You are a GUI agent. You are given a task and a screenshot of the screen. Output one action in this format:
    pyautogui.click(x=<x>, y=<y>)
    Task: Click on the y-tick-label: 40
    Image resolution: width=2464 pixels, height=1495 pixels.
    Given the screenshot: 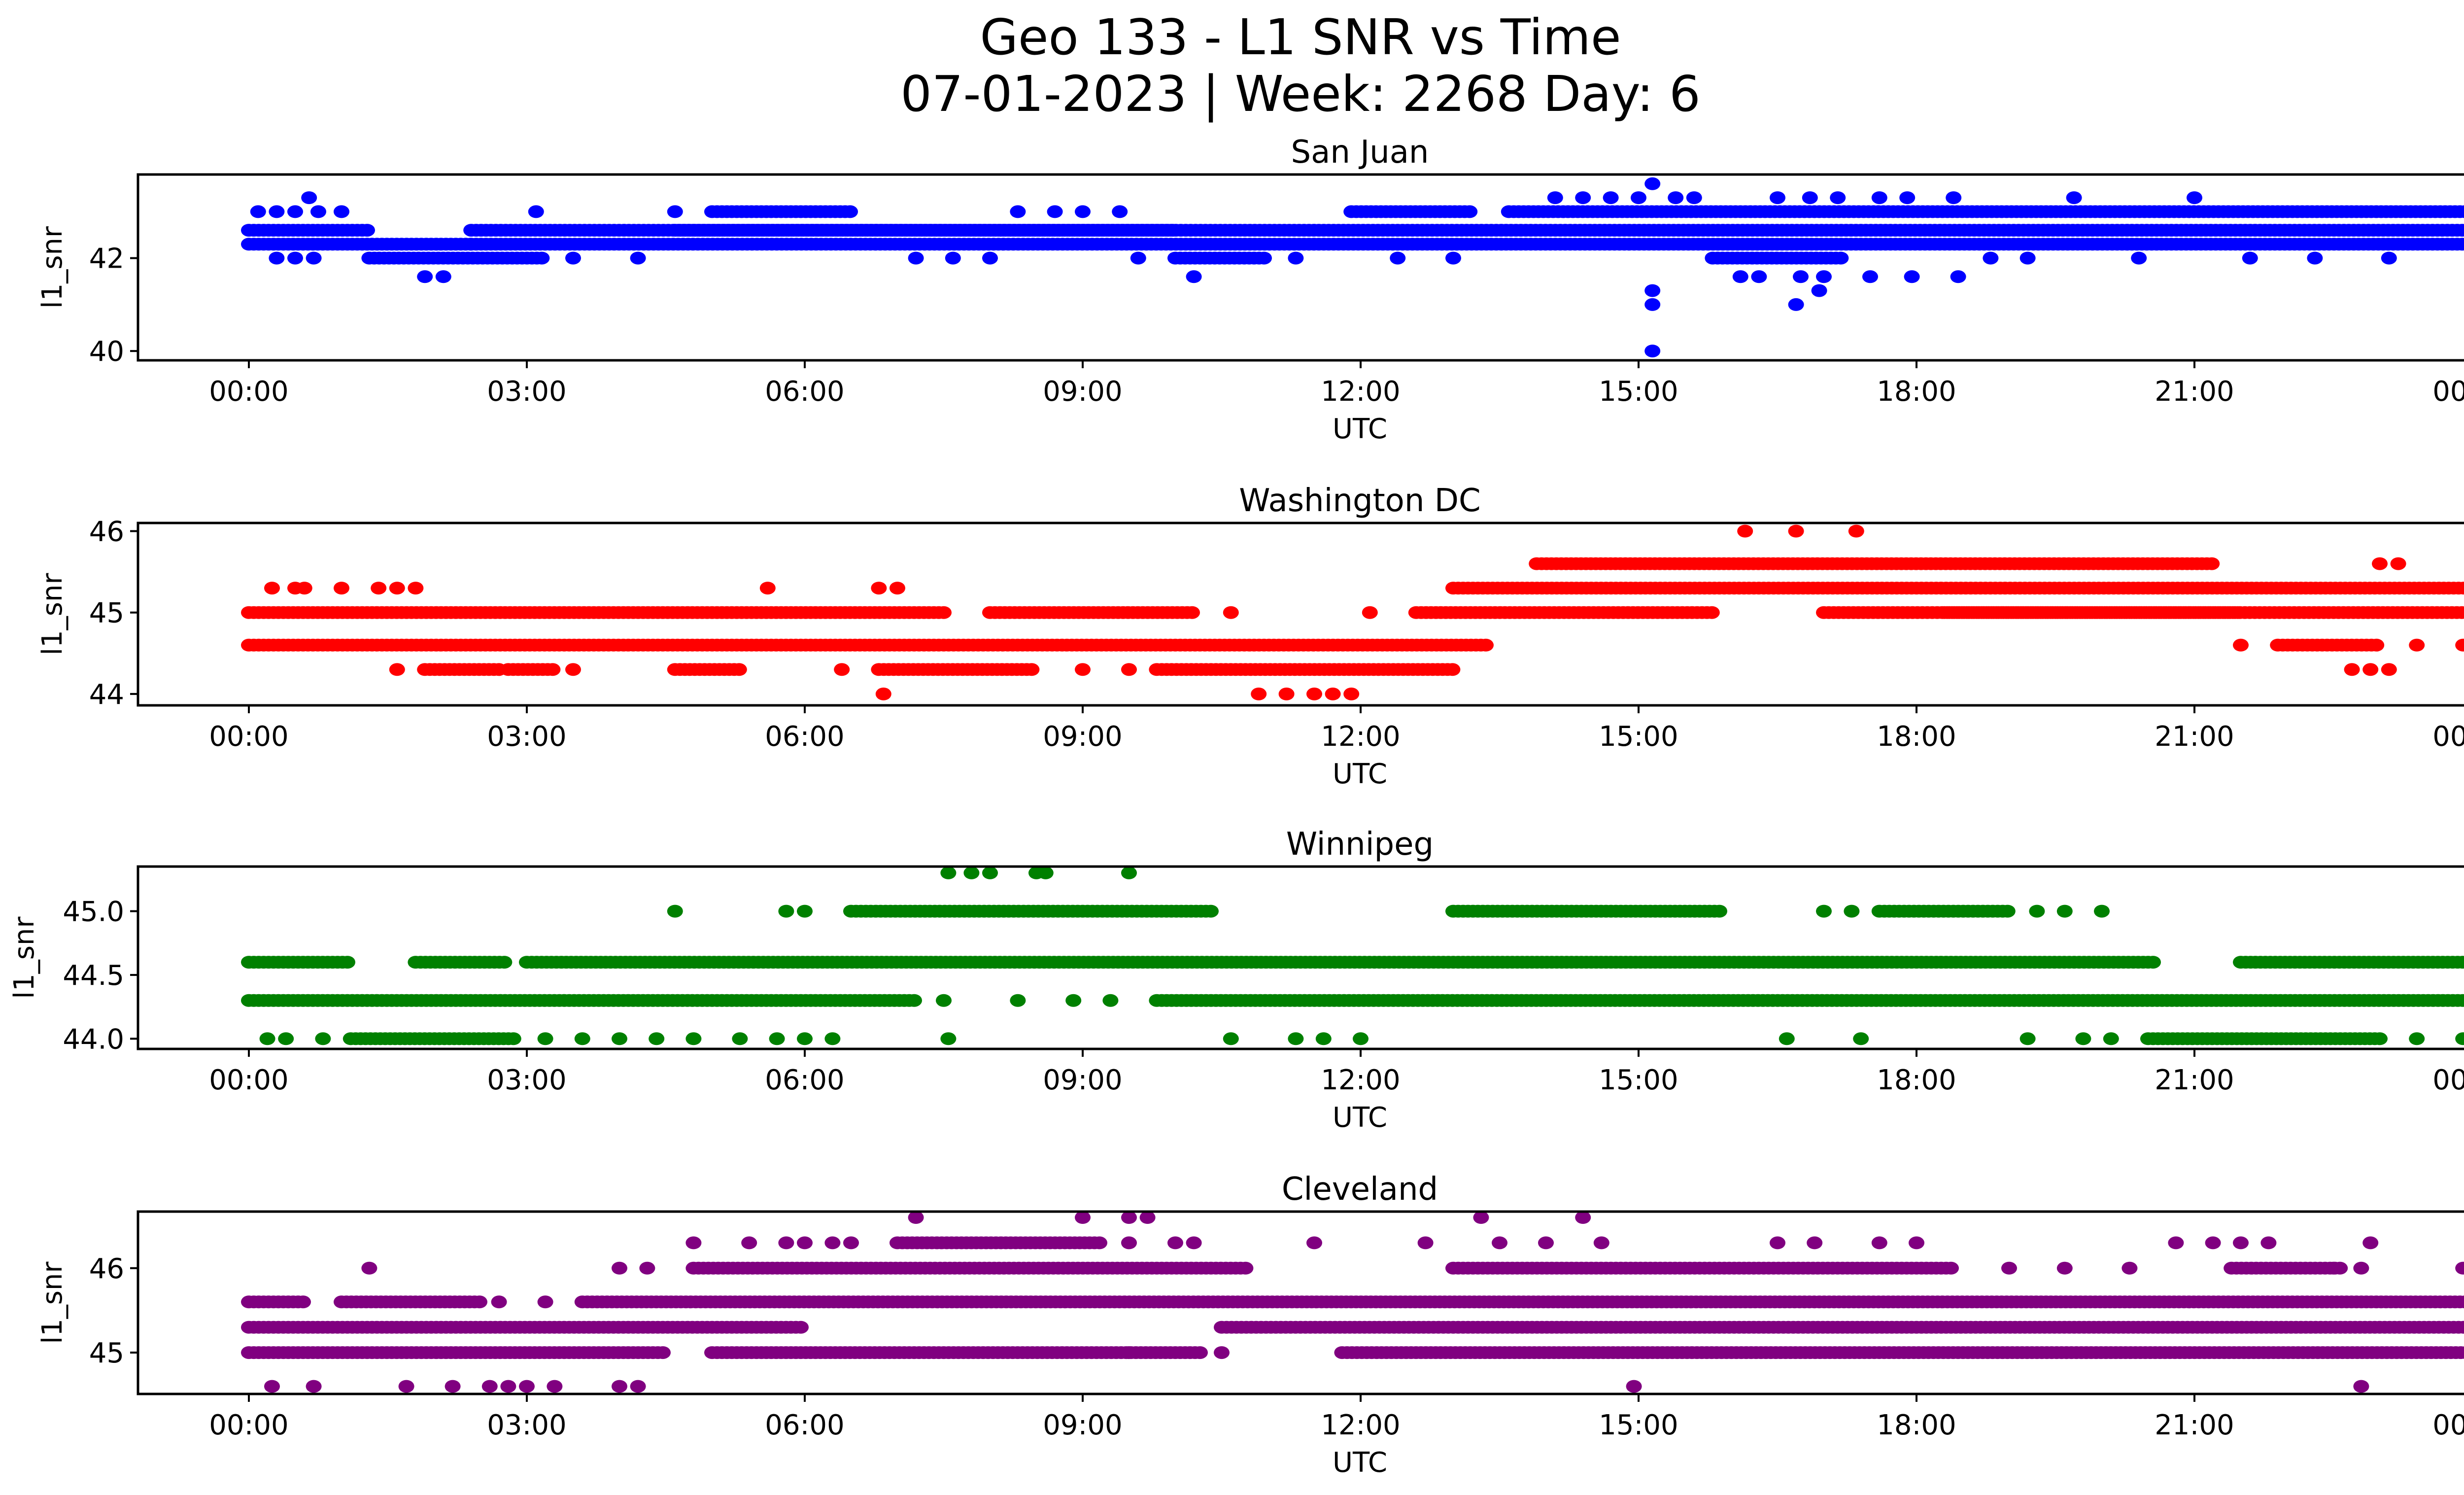 What is the action you would take?
    pyautogui.click(x=106, y=352)
    